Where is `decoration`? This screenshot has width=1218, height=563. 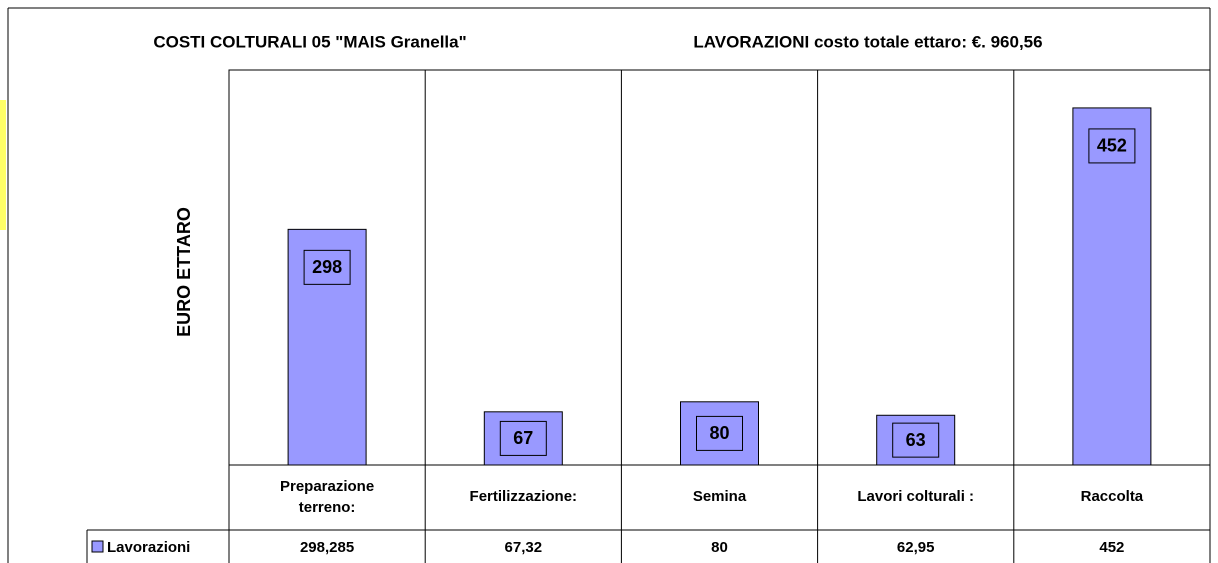 decoration is located at coordinates (3, 165).